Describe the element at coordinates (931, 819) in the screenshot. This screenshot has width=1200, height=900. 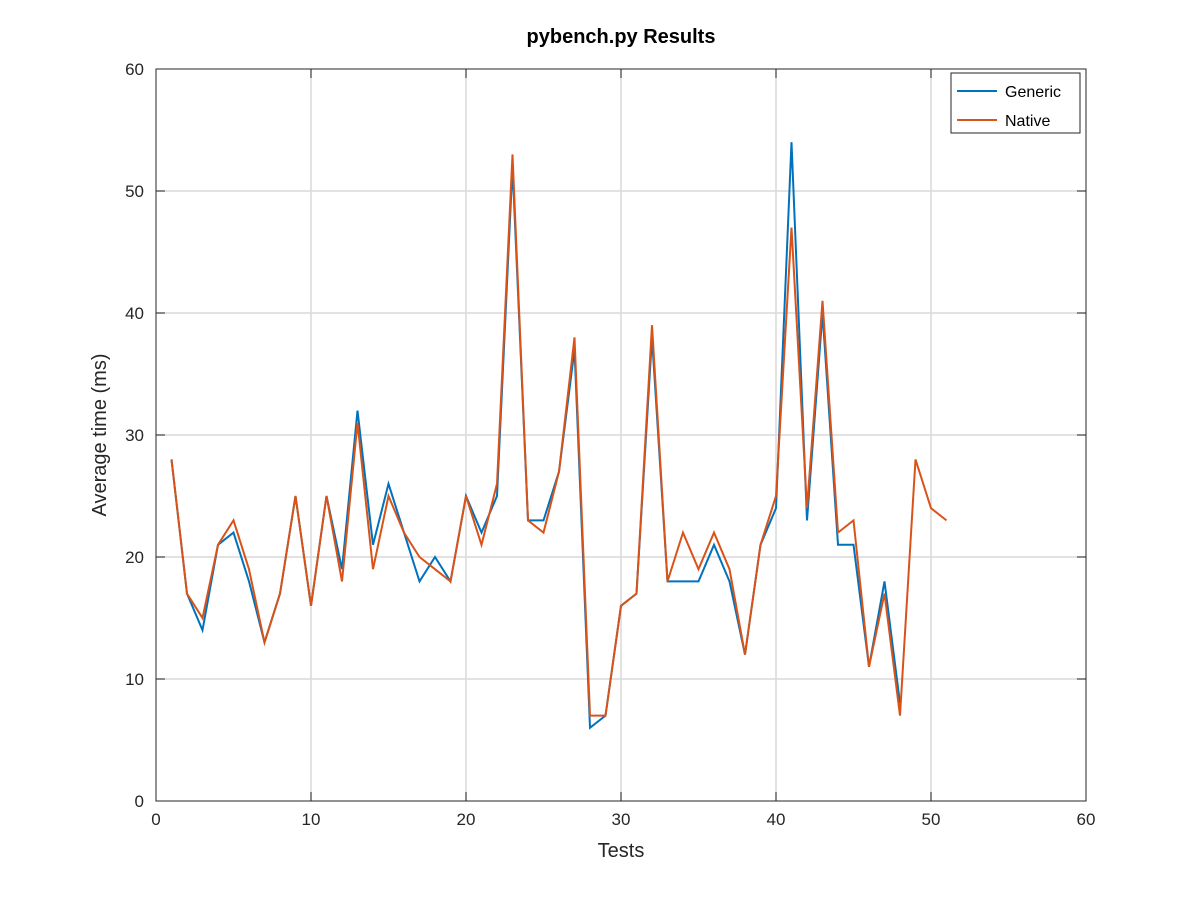
I see `x-tick-label: 50` at that location.